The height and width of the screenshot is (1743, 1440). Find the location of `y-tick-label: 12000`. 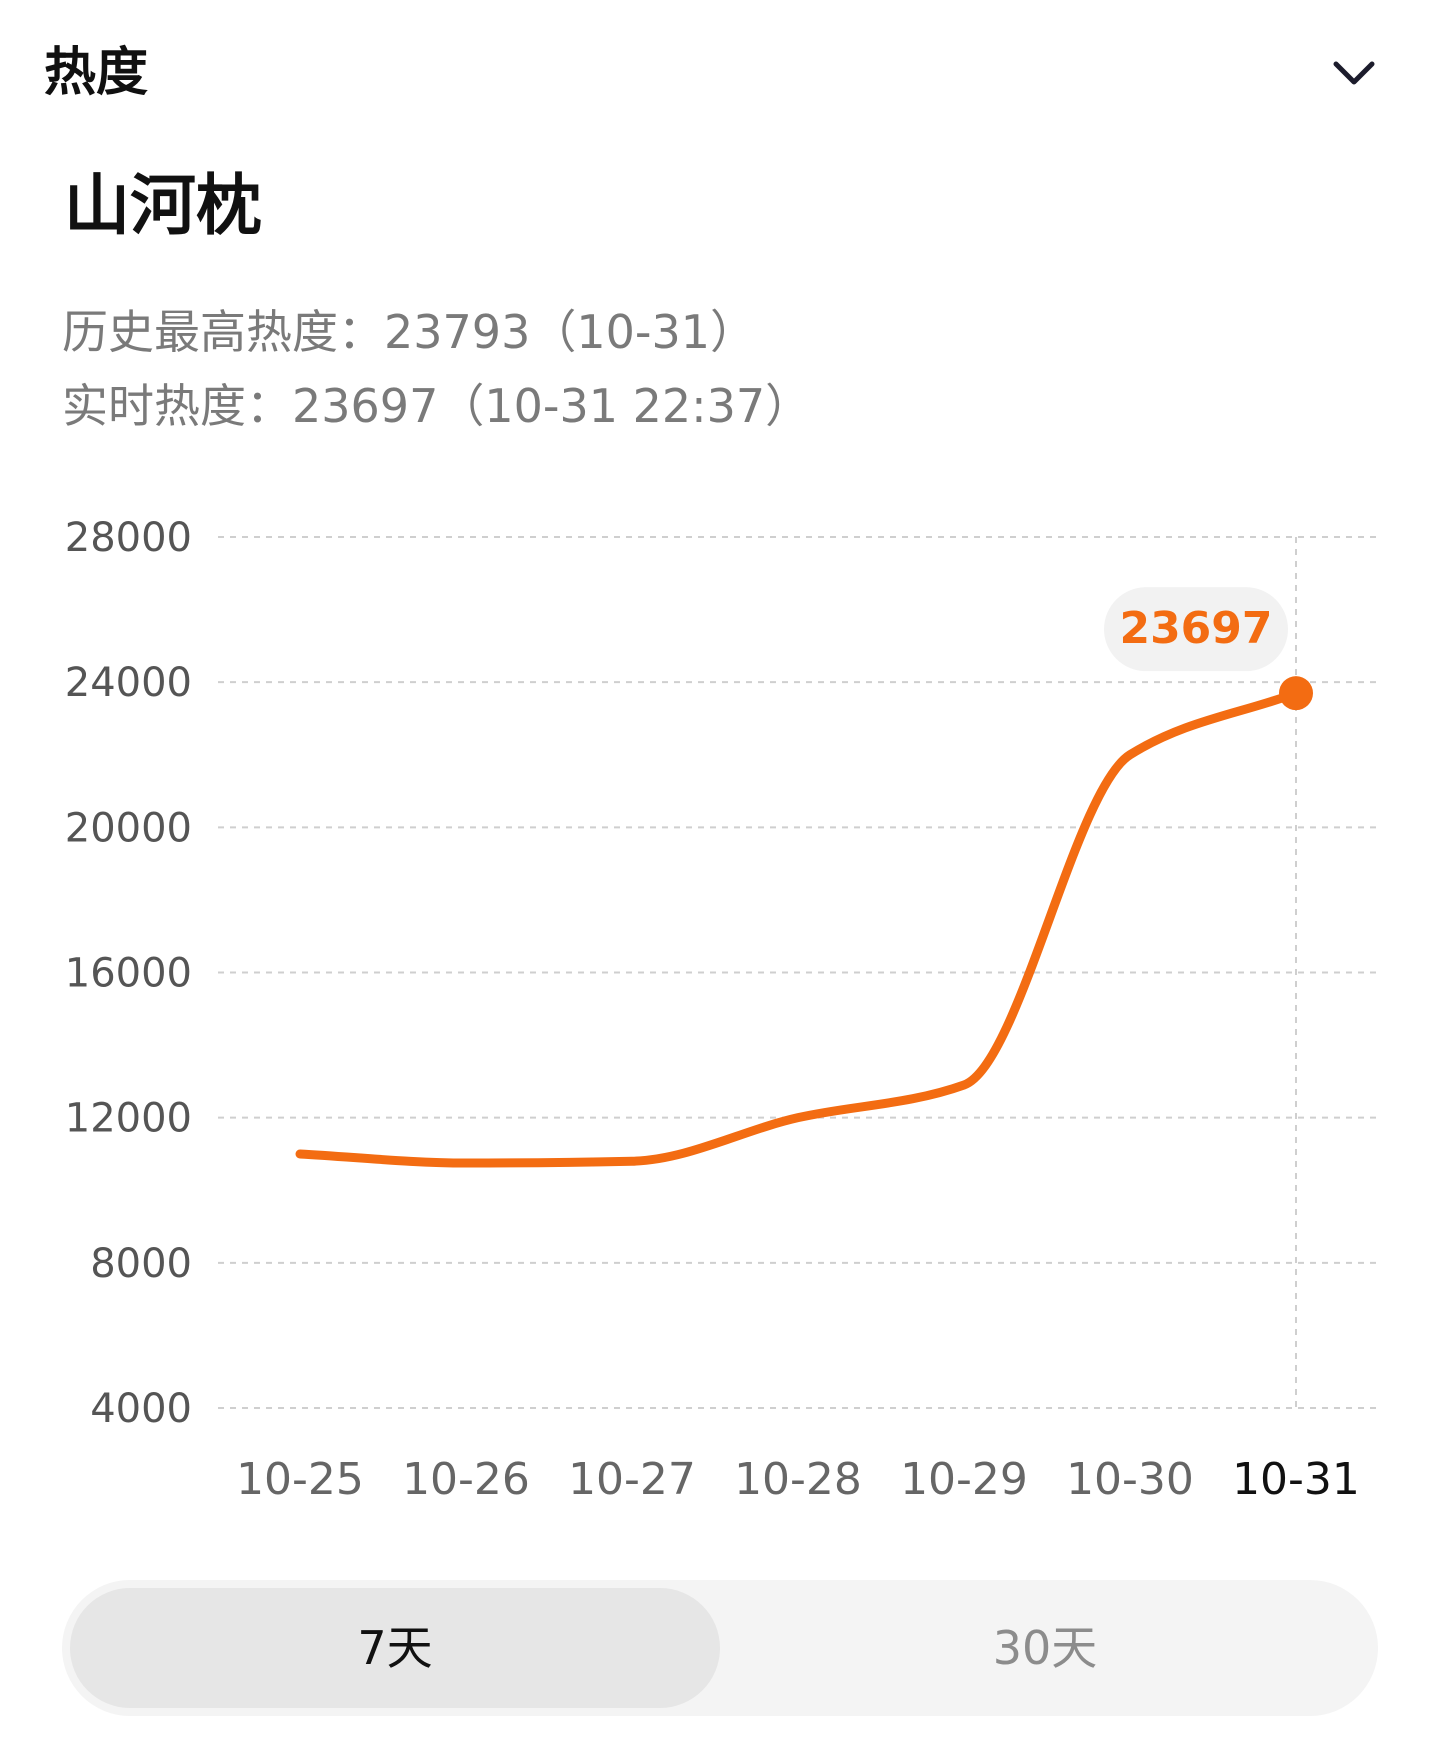

y-tick-label: 12000 is located at coordinates (128, 1119).